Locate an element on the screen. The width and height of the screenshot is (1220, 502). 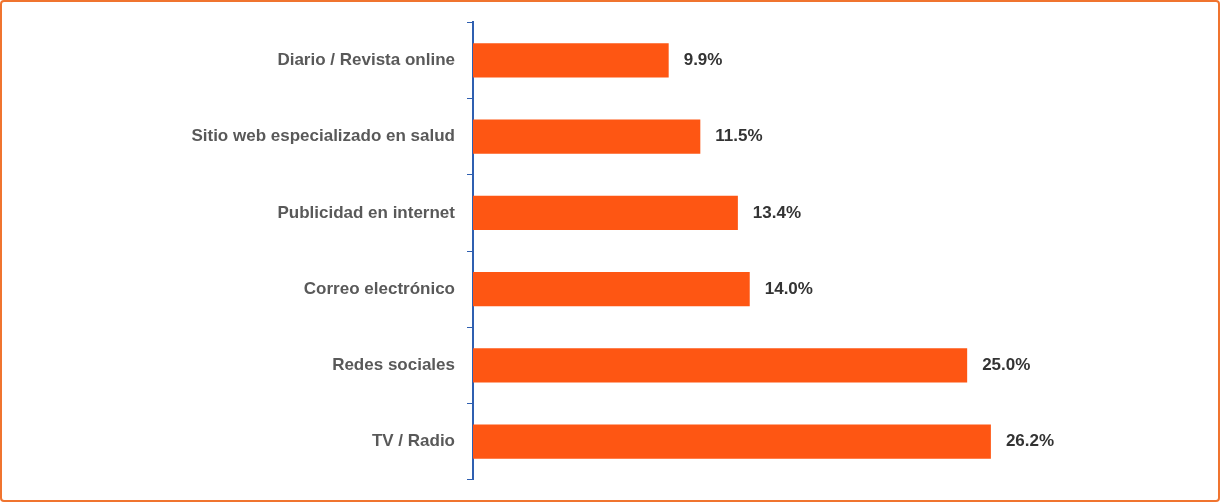
y-tick-label: Sitio web especializado en salud is located at coordinates (323, 136).